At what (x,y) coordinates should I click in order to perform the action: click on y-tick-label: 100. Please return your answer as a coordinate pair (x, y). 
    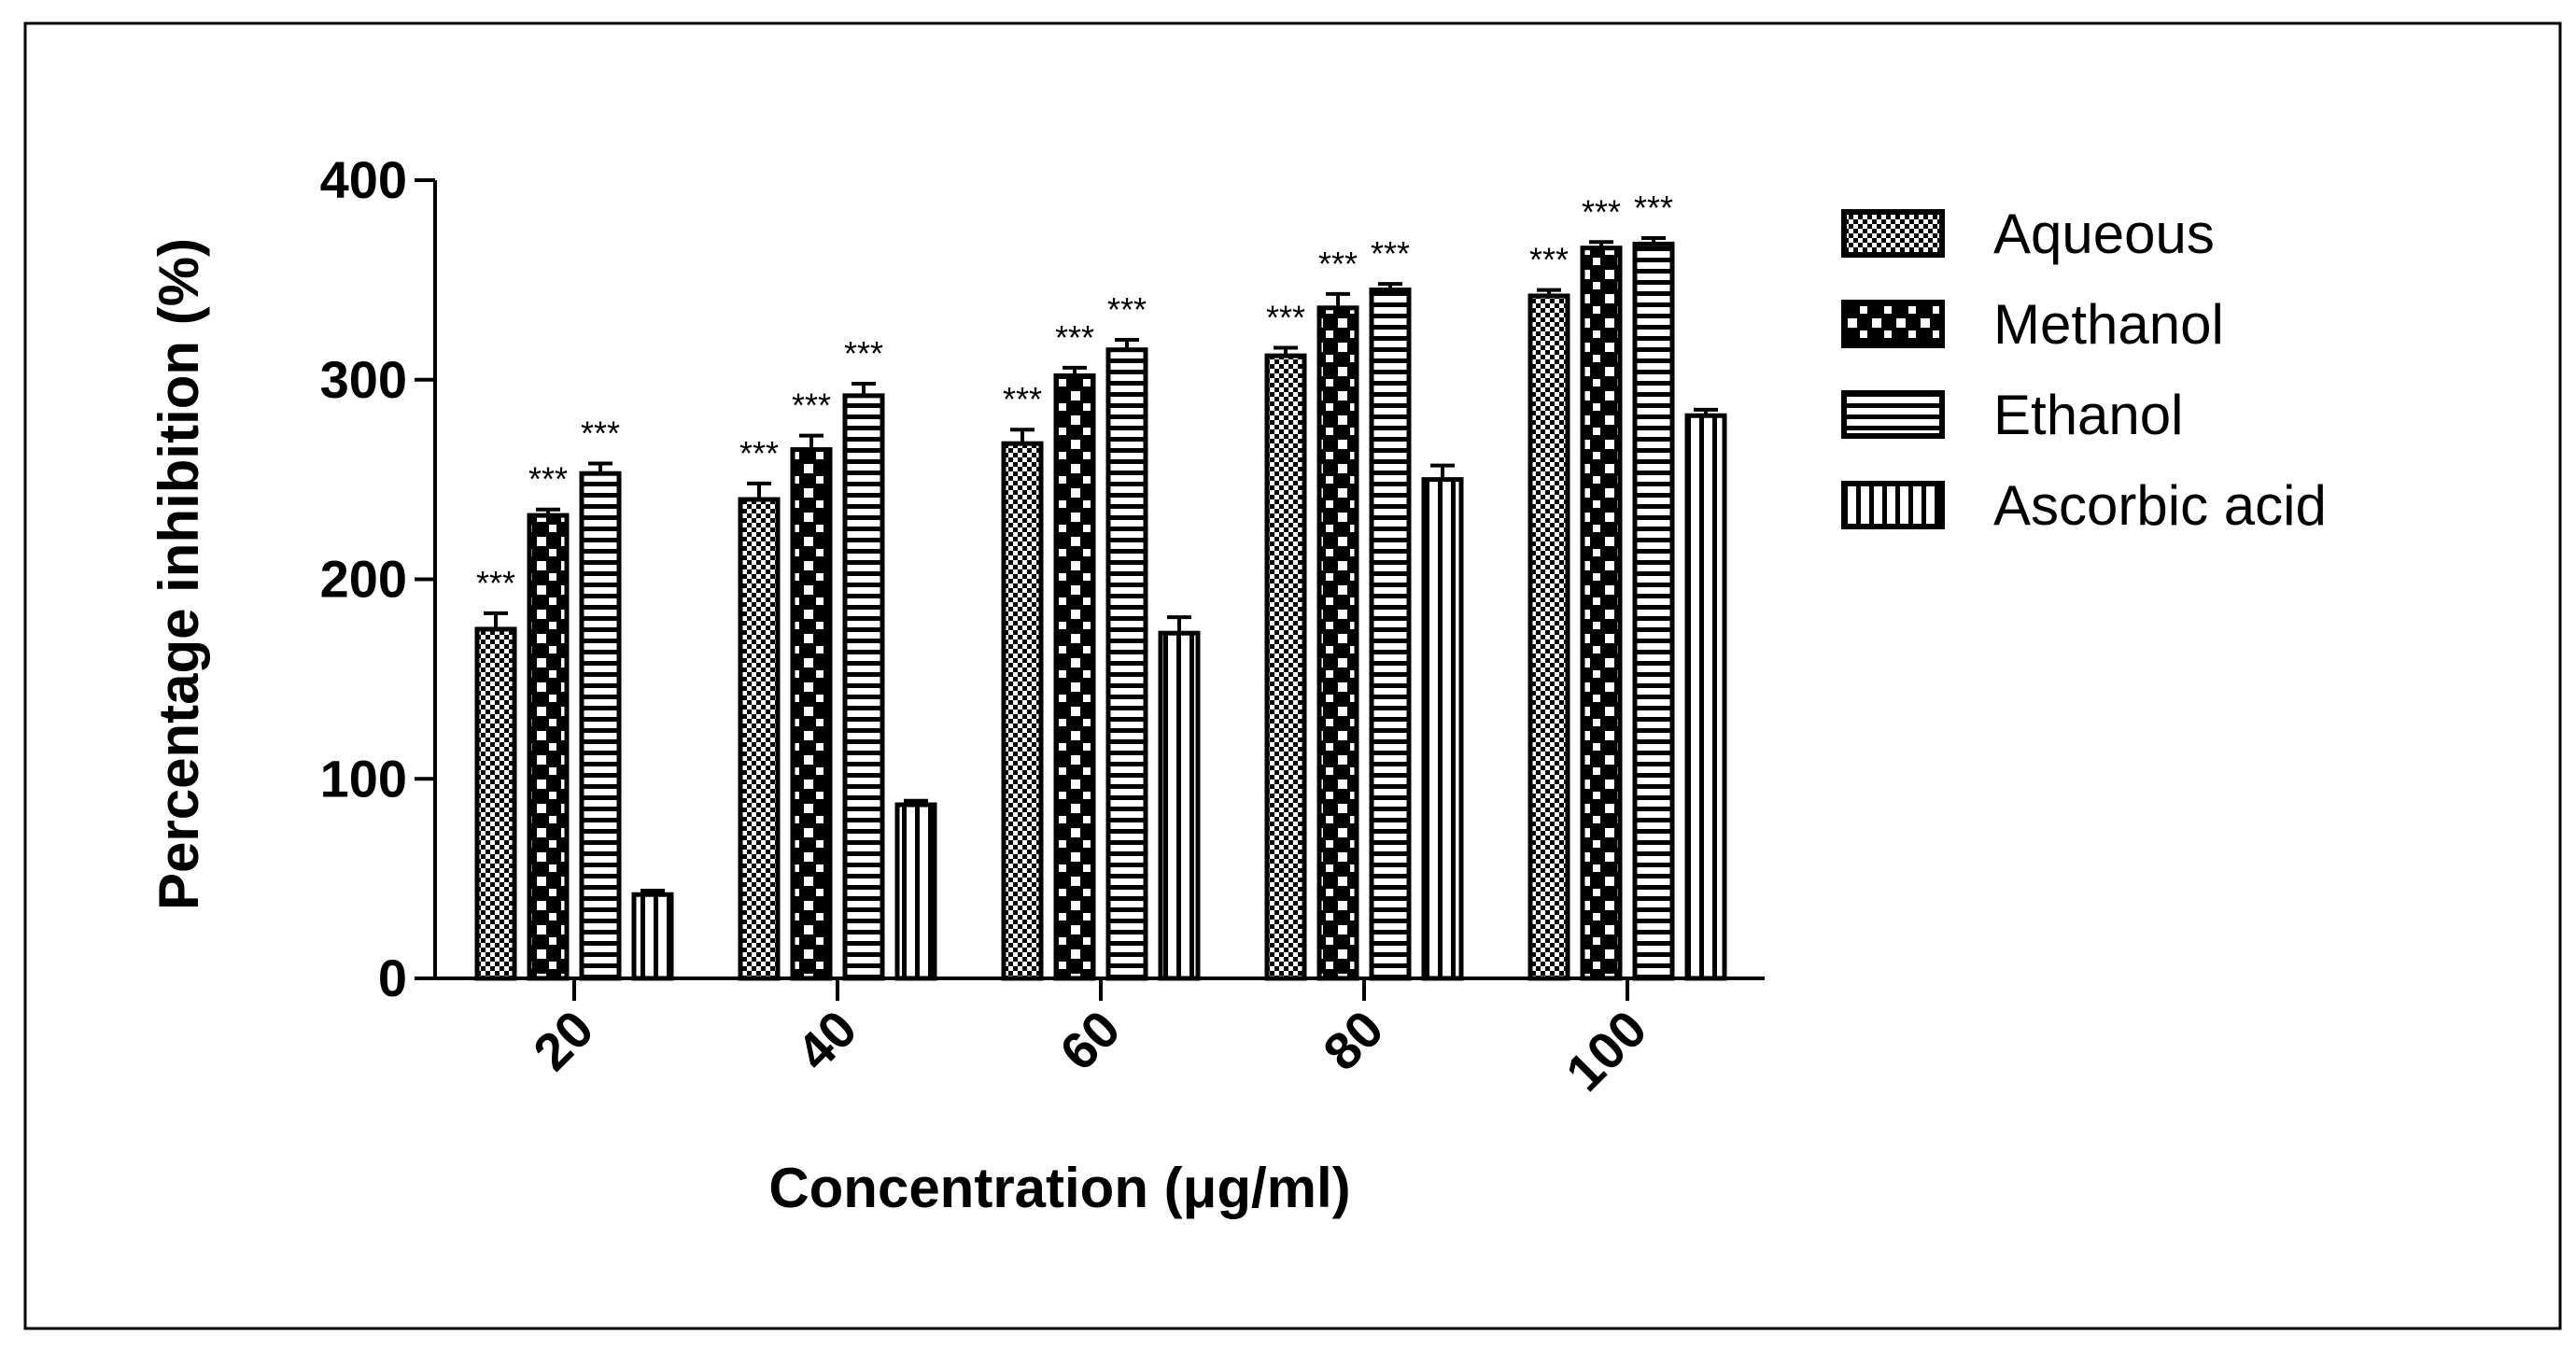
    Looking at the image, I should click on (363, 778).